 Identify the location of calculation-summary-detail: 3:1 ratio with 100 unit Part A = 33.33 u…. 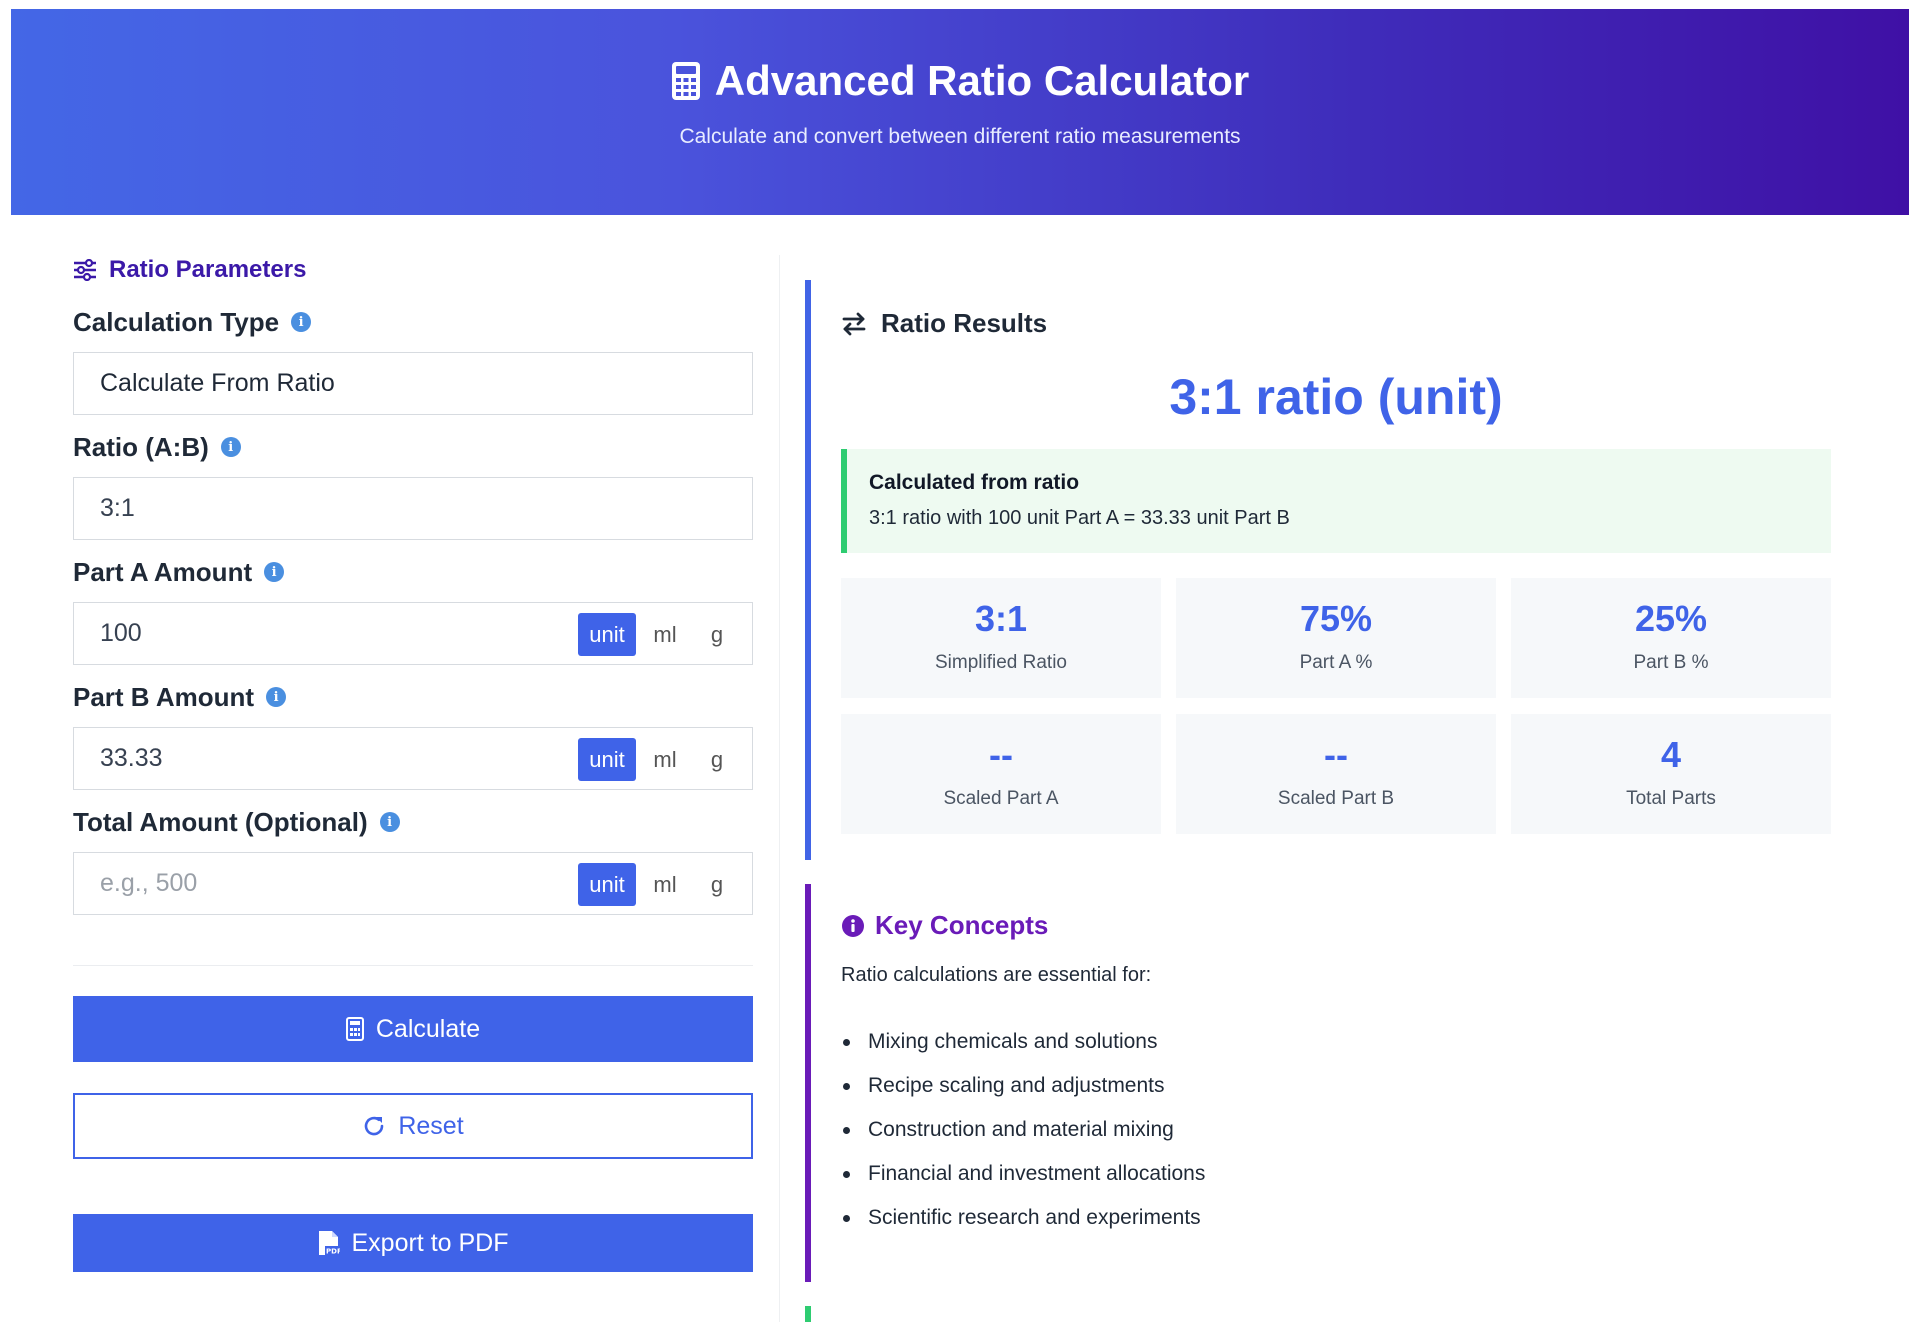
(1079, 518).